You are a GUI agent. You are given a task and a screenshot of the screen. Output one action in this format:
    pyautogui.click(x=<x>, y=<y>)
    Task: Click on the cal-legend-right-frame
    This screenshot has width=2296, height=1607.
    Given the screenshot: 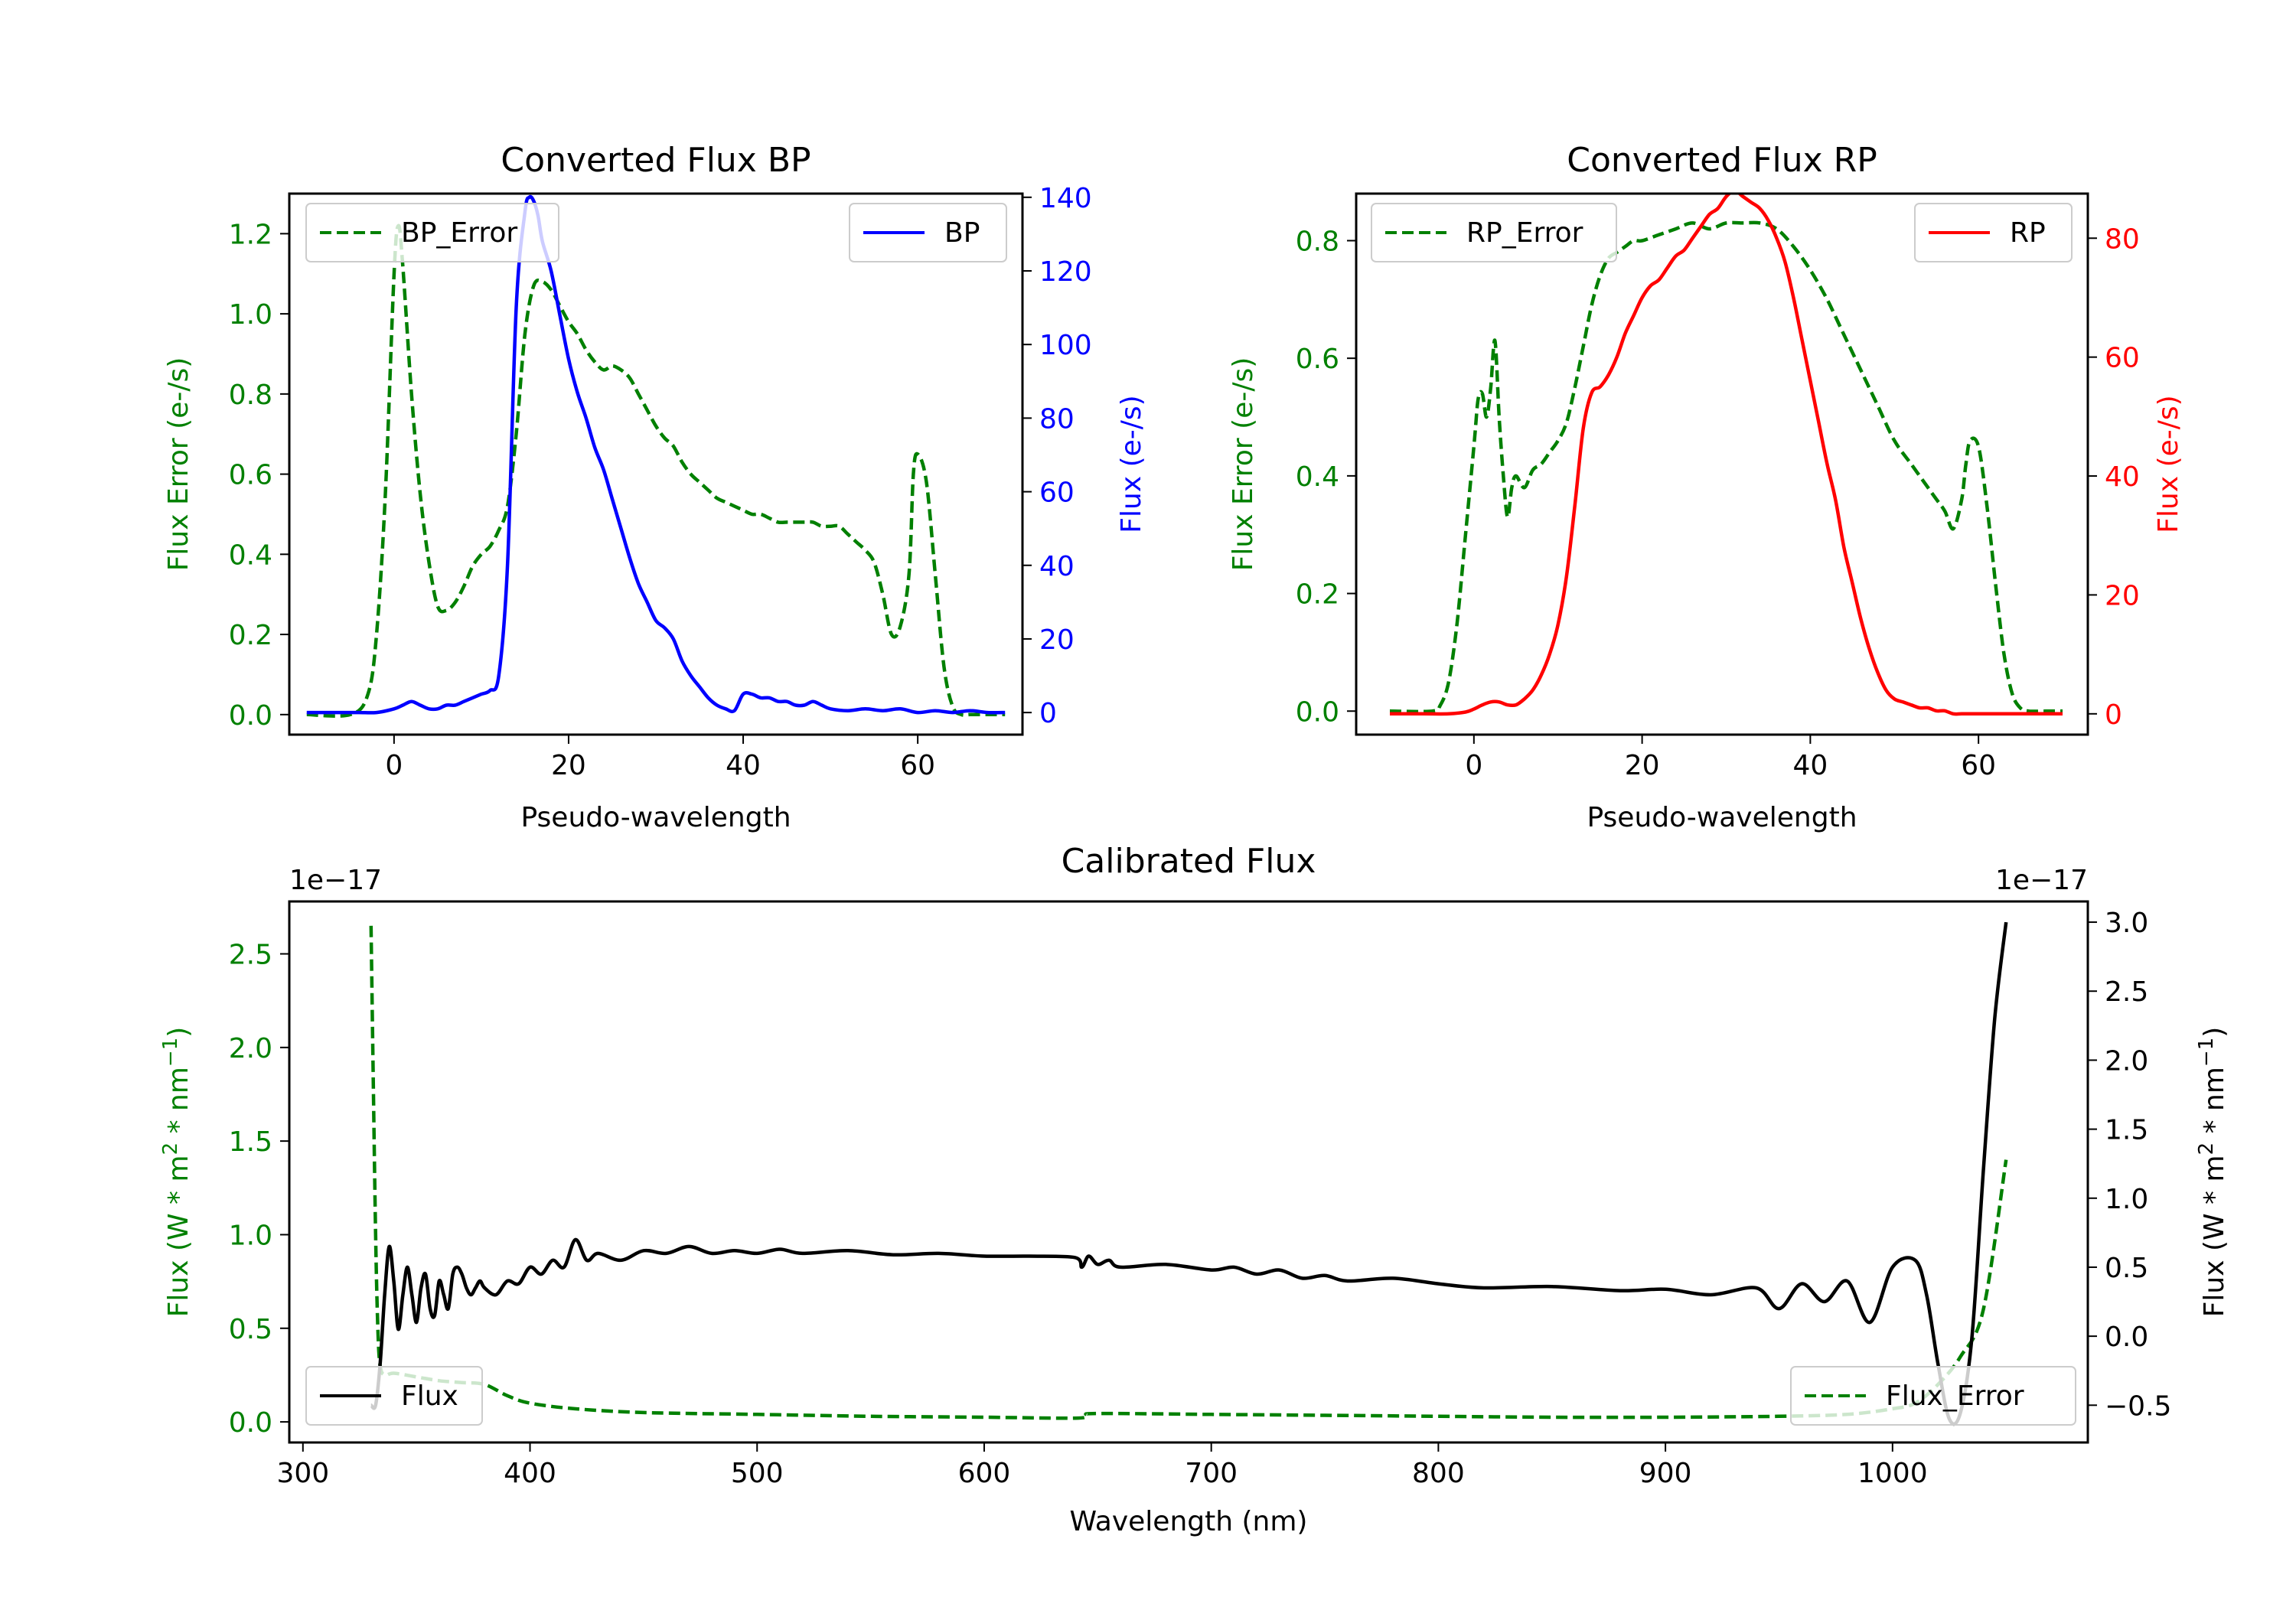 What is the action you would take?
    pyautogui.click(x=1933, y=1396)
    